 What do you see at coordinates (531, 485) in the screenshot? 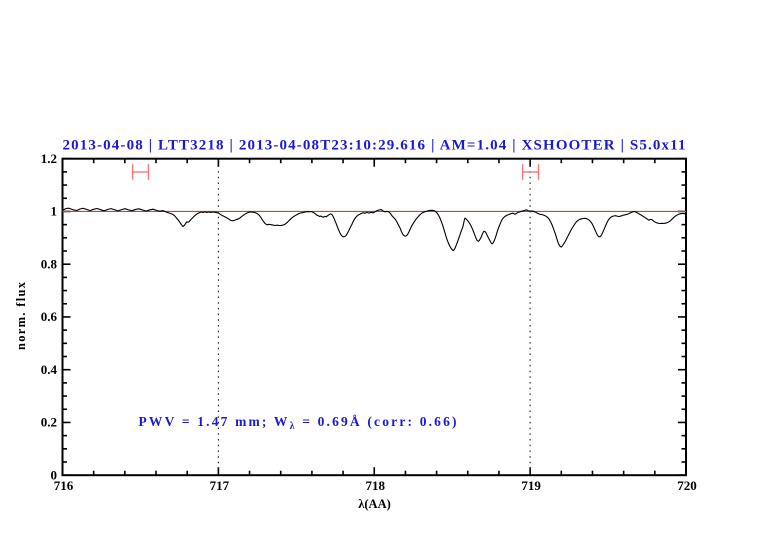
I see `svg-text: 719` at bounding box center [531, 485].